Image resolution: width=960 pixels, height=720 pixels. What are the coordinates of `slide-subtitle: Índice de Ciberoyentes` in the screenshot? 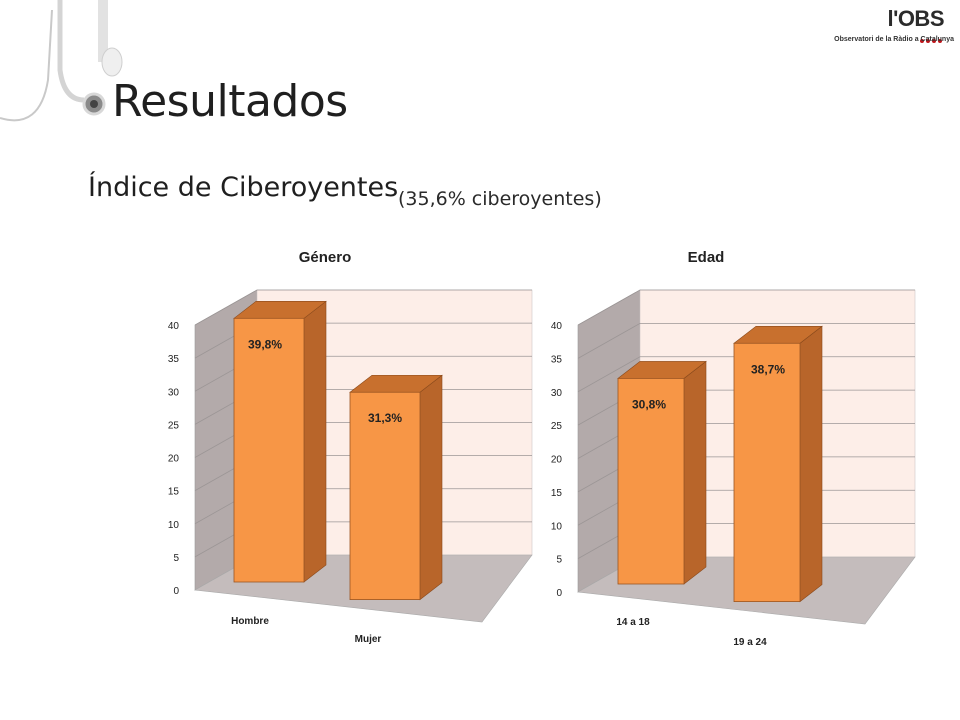 It's located at (243, 187).